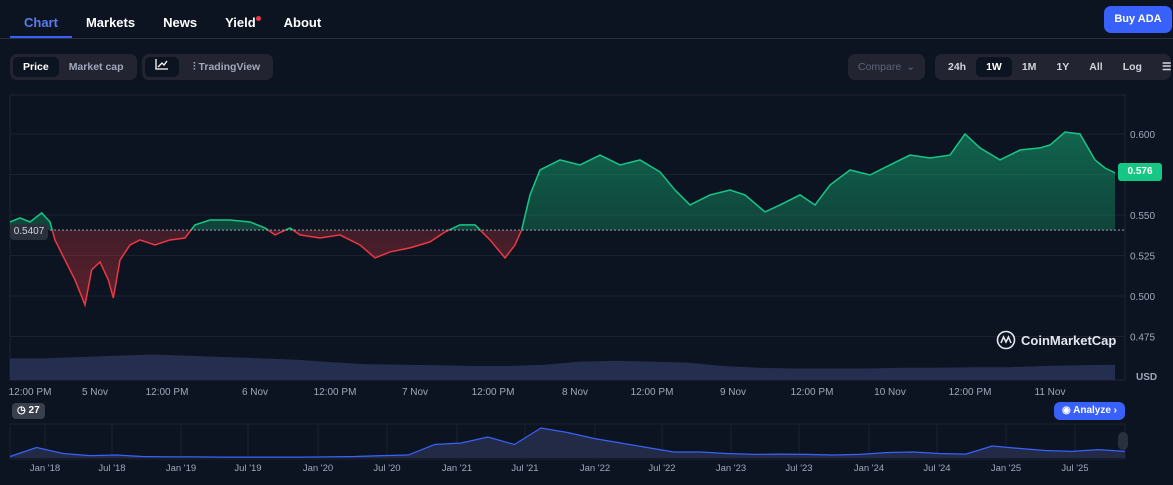 The width and height of the screenshot is (1173, 485). I want to click on notification-dot, so click(258, 18).